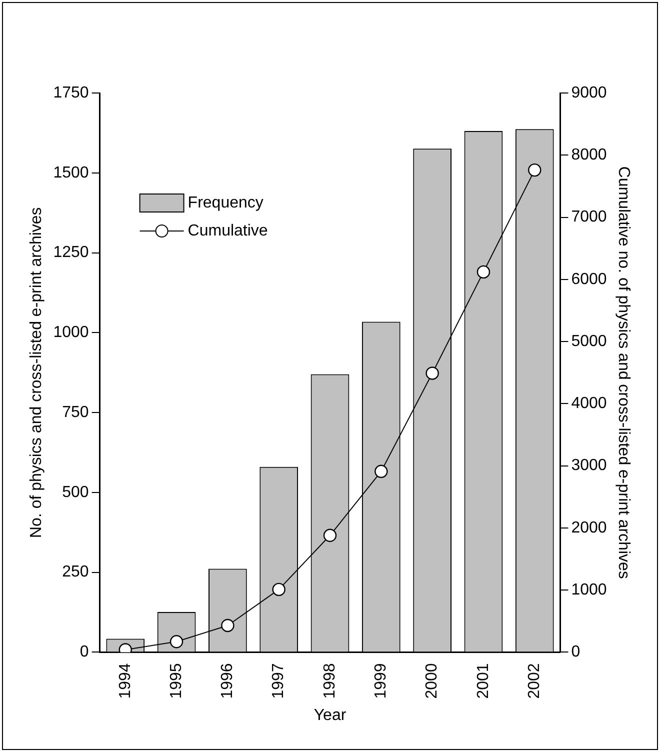  What do you see at coordinates (37, 372) in the screenshot?
I see `y-axis-title: No. of physics and cross-listed e-print archives` at bounding box center [37, 372].